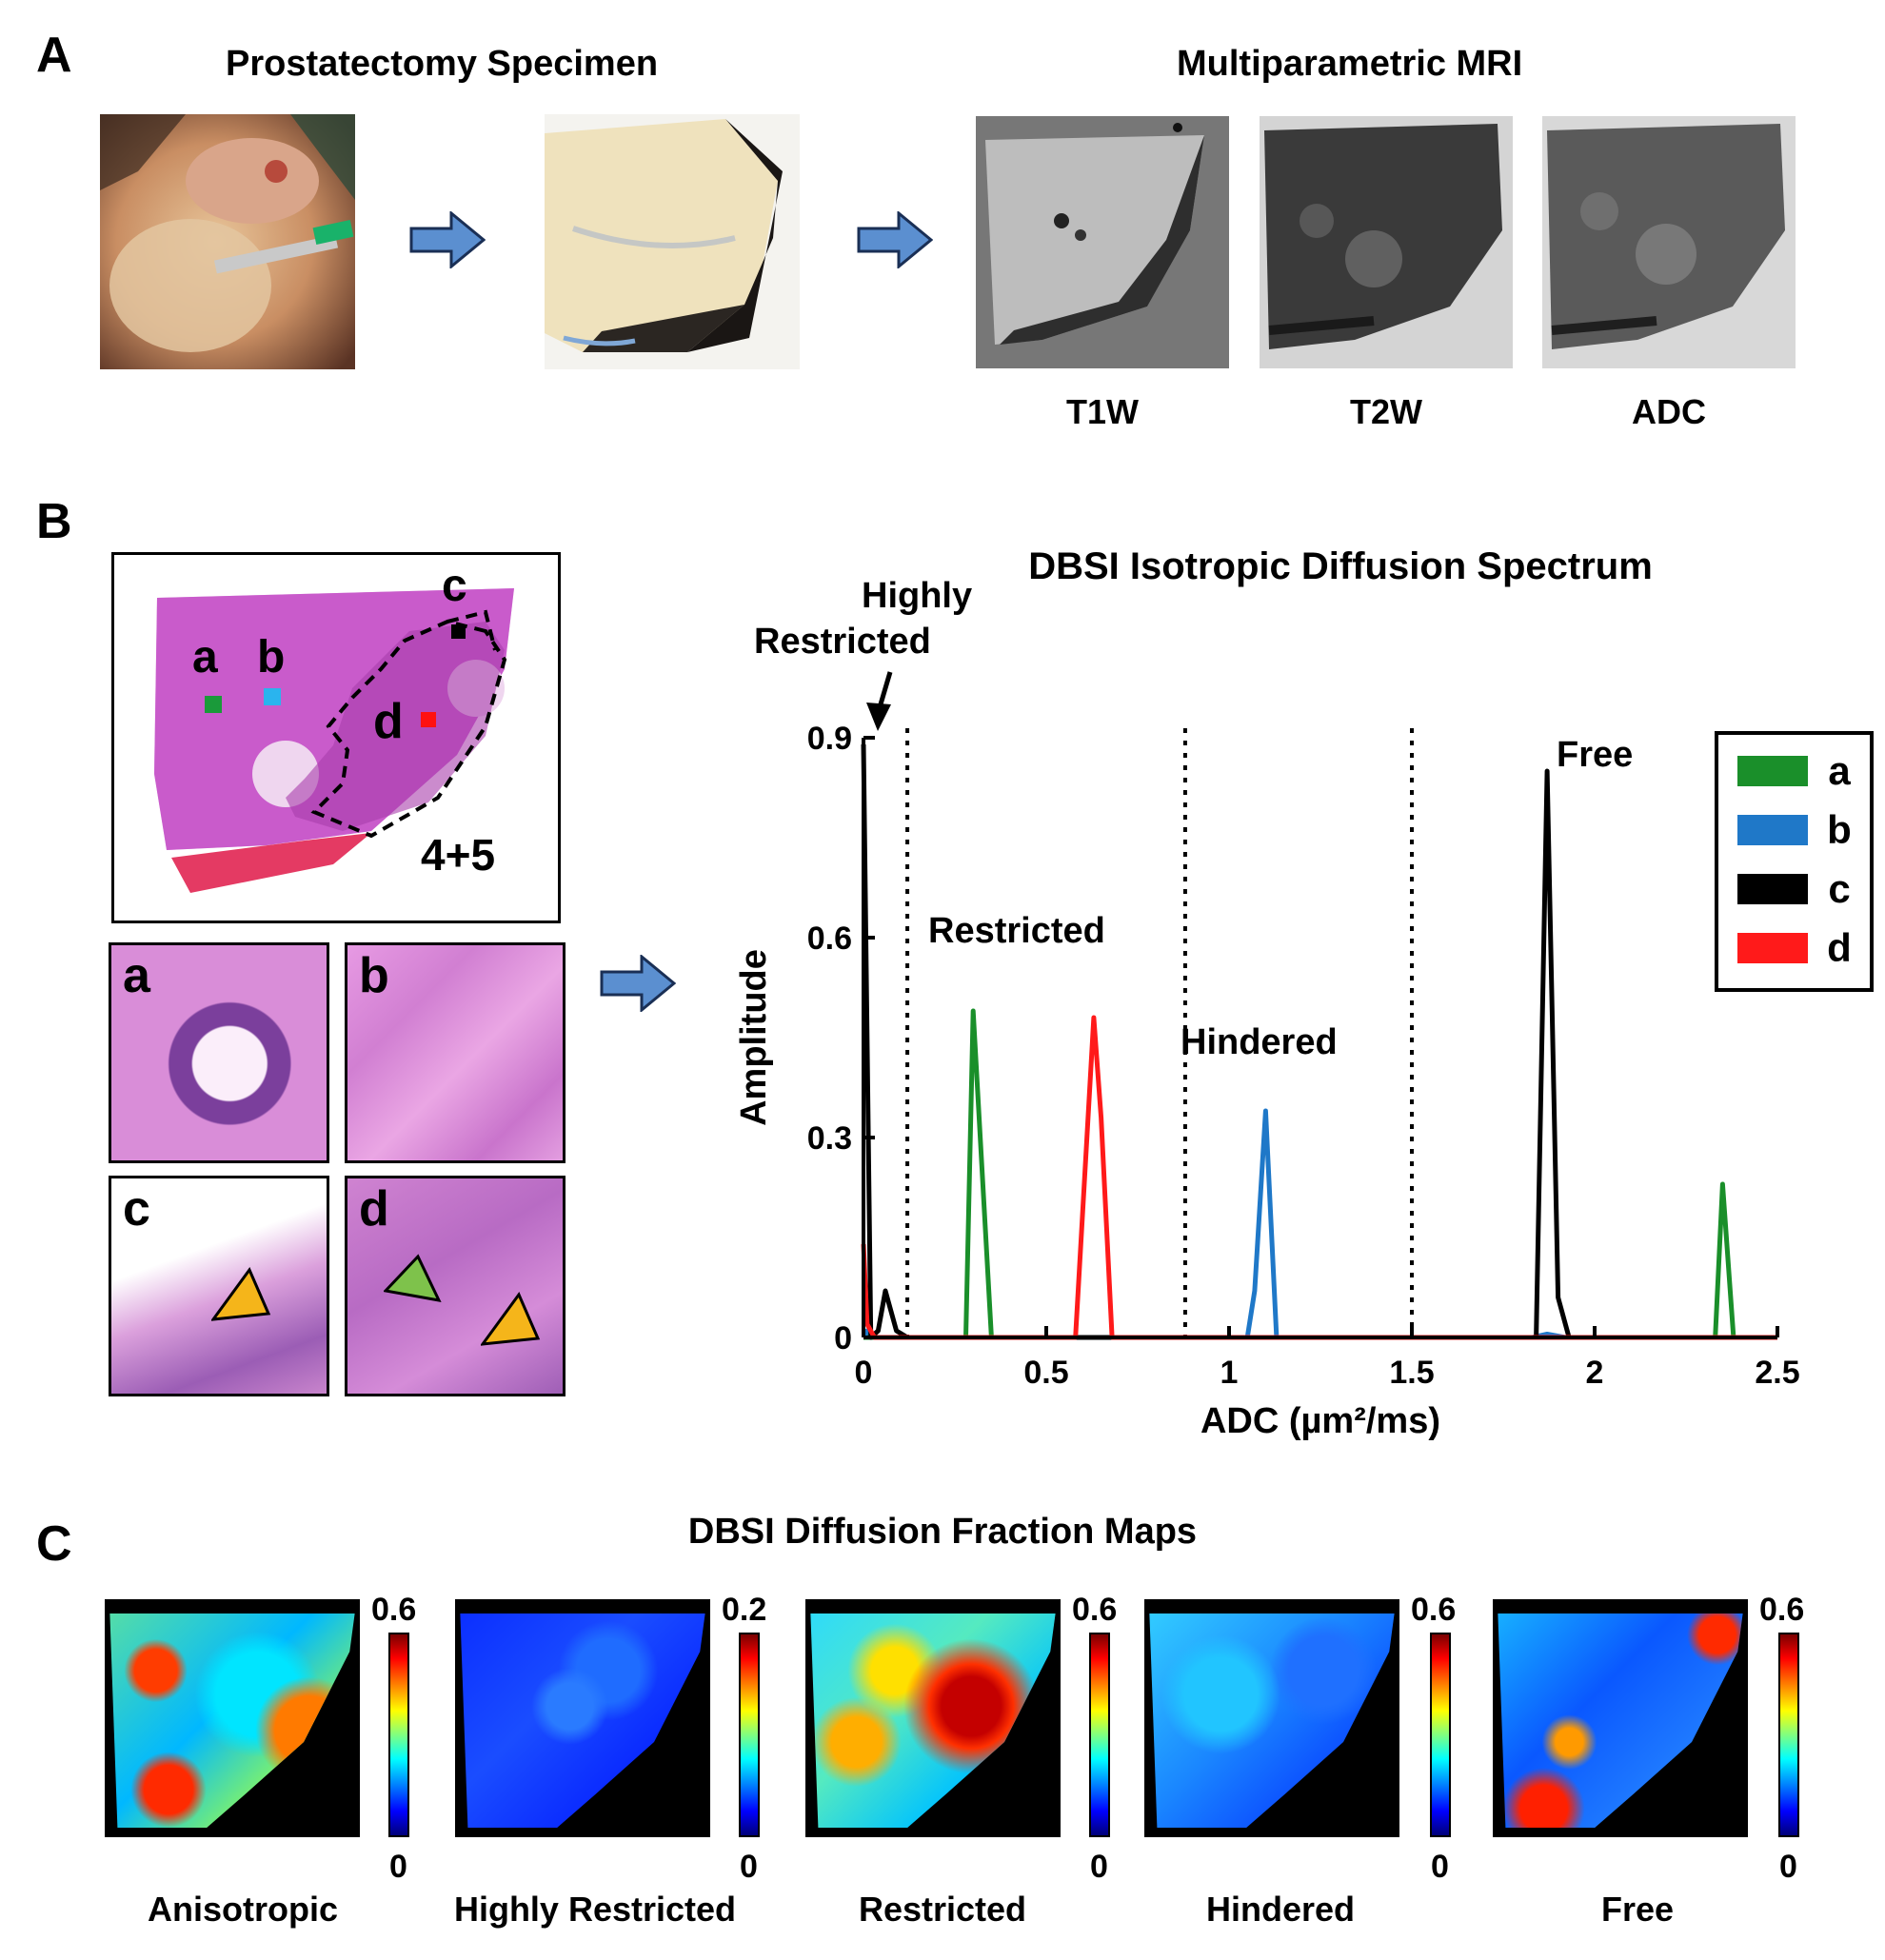  I want to click on specimen-slice-photo, so click(672, 241).